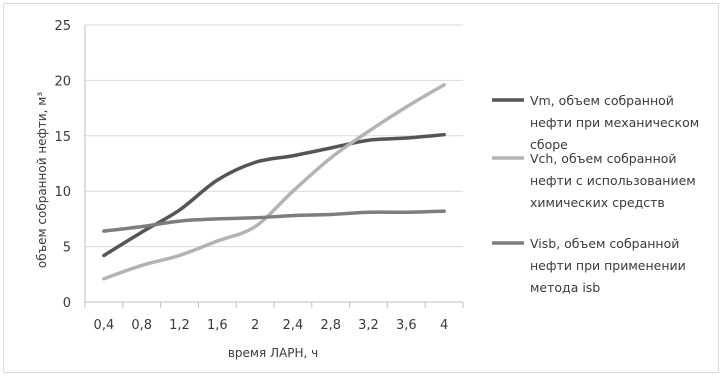 This screenshot has height=379, width=726. Describe the element at coordinates (608, 265) in the screenshot. I see `legend-label-3: нефти при применении` at that location.